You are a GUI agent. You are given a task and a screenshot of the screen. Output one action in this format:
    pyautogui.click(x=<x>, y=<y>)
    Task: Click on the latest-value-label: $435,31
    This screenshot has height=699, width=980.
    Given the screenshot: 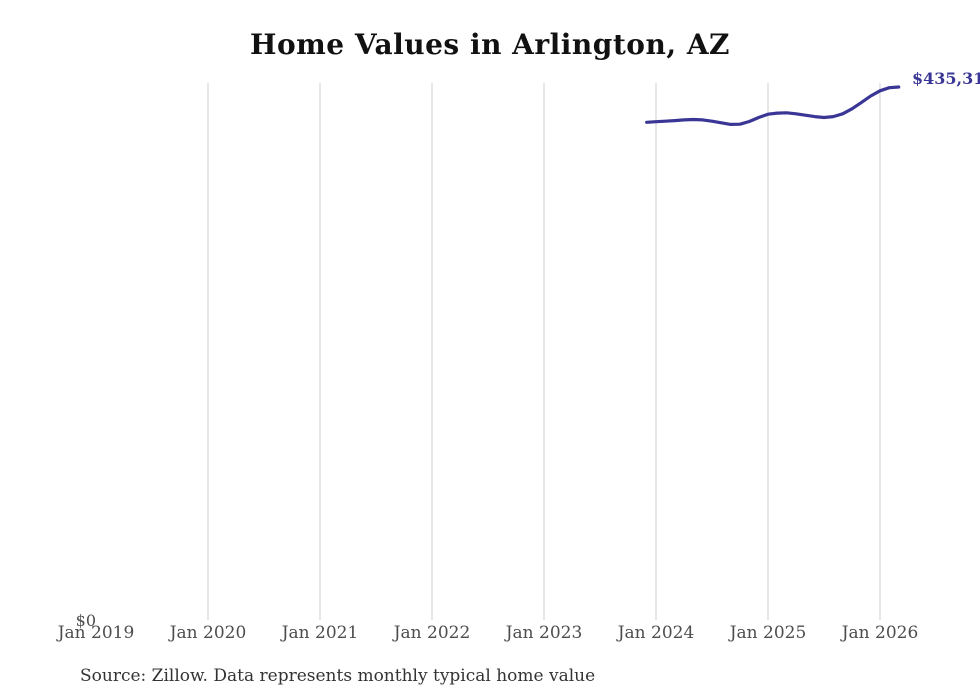 What is the action you would take?
    pyautogui.click(x=946, y=78)
    